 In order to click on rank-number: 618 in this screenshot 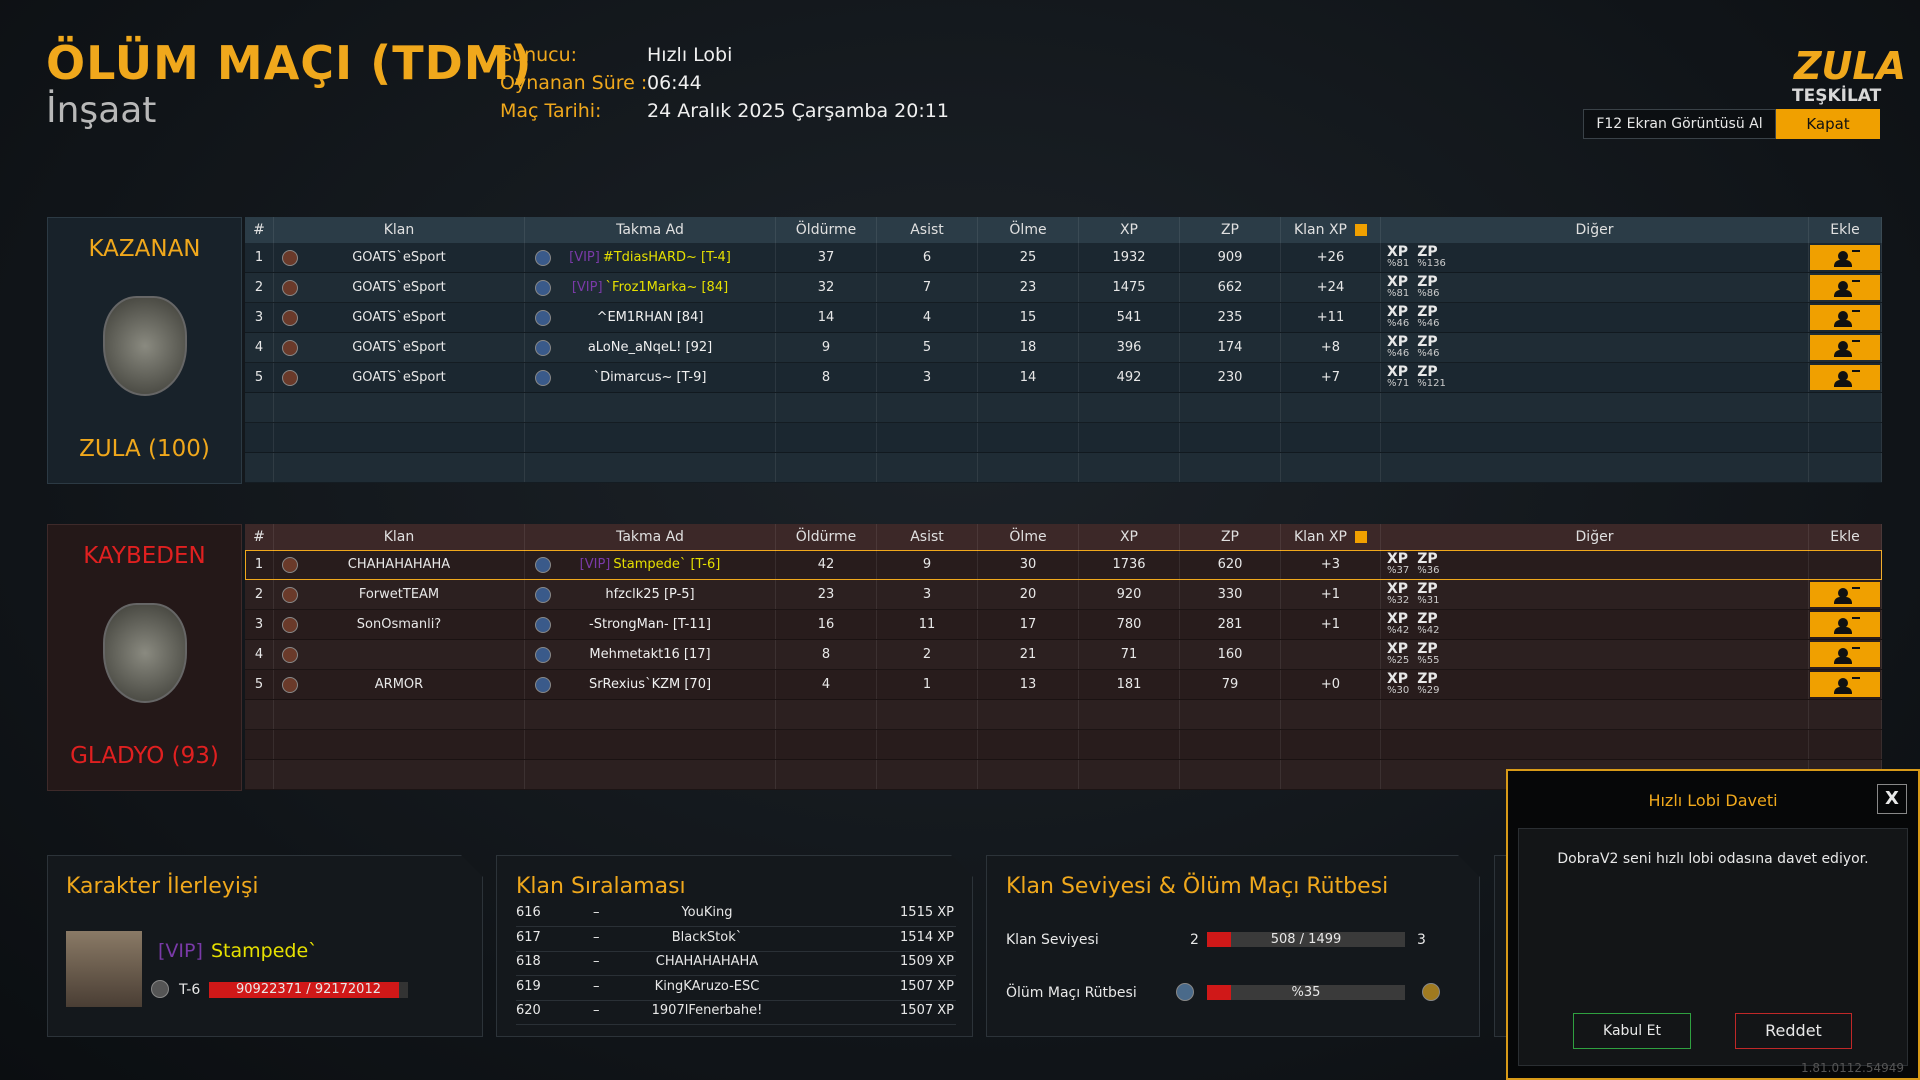, I will do `click(528, 961)`.